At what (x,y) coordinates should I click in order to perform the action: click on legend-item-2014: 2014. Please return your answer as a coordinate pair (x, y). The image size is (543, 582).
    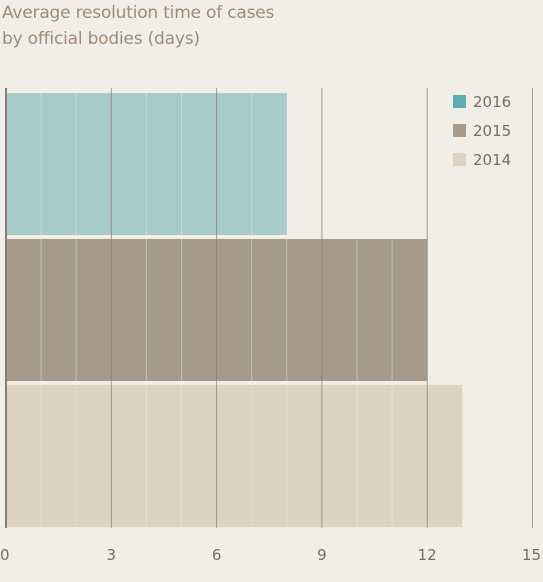
    Looking at the image, I should click on (482, 159).